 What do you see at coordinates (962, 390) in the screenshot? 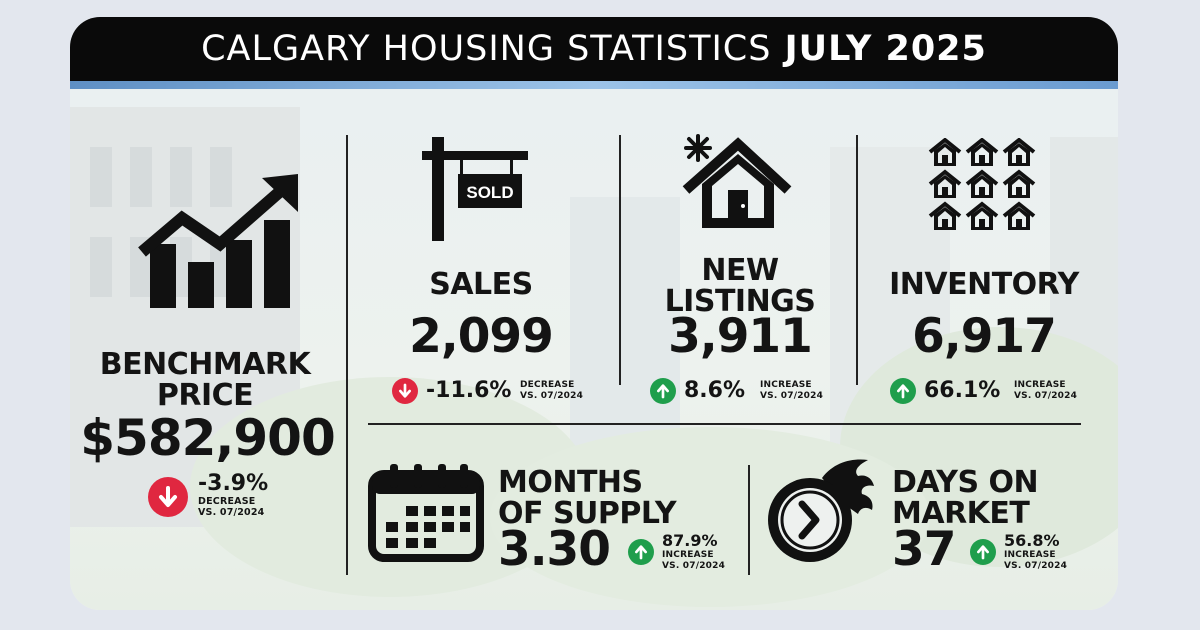
I see `inventory-change: 66.1%` at bounding box center [962, 390].